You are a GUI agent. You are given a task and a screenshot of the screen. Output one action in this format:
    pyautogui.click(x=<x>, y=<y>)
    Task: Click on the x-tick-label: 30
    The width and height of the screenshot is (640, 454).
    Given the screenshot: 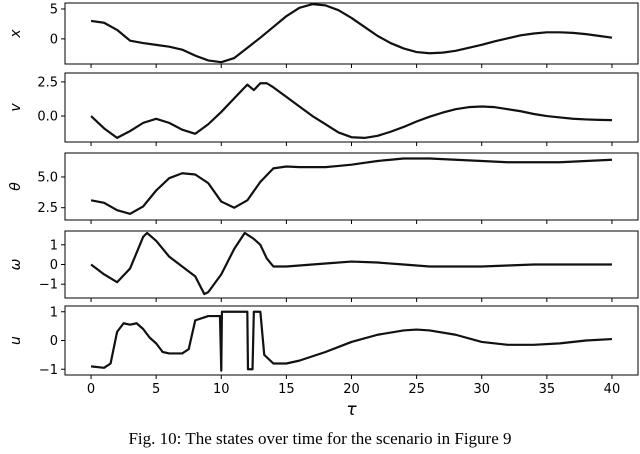 What is the action you would take?
    pyautogui.click(x=481, y=389)
    